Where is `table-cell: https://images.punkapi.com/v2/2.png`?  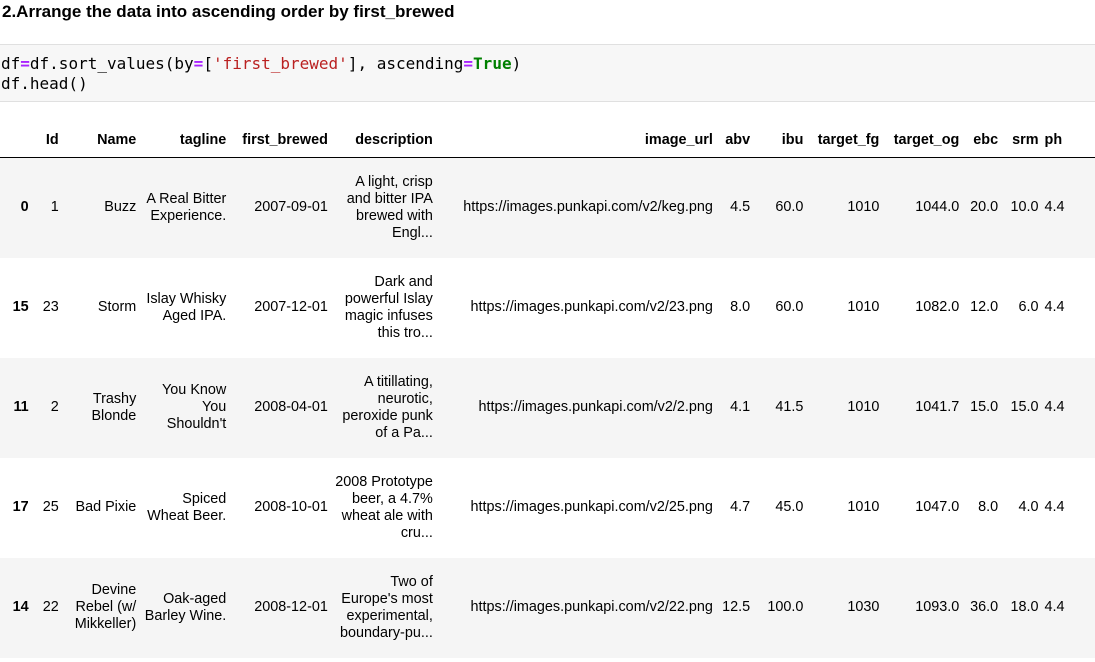 table-cell: https://images.punkapi.com/v2/2.png is located at coordinates (595, 407).